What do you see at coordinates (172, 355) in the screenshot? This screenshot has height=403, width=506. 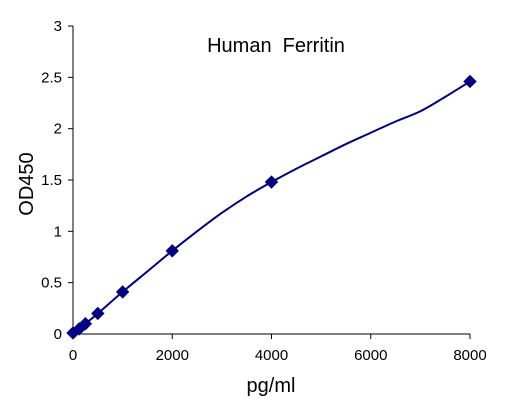 I see `x-tick-label: 2000` at bounding box center [172, 355].